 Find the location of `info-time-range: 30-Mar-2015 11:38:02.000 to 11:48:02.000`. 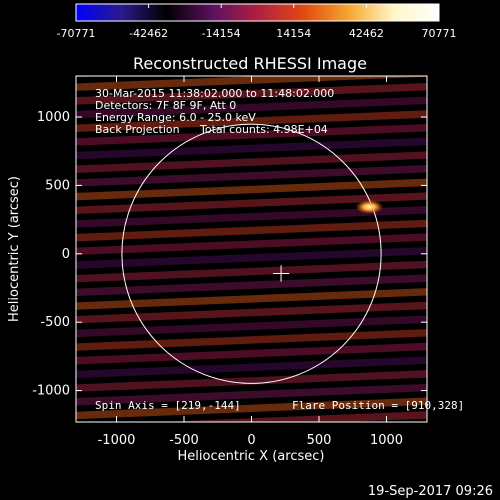

info-time-range: 30-Mar-2015 11:38:02.000 to 11:48:02.000 is located at coordinates (214, 93).